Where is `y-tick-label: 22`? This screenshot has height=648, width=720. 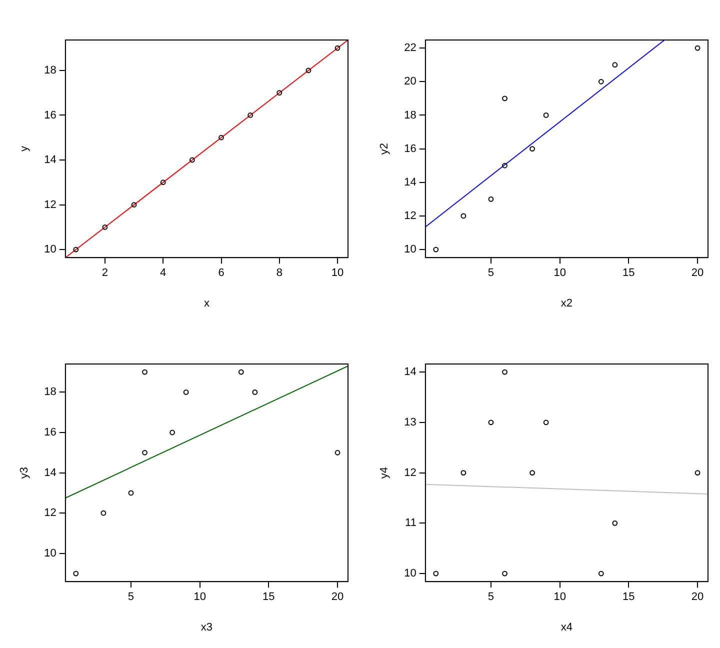
y-tick-label: 22 is located at coordinates (410, 48).